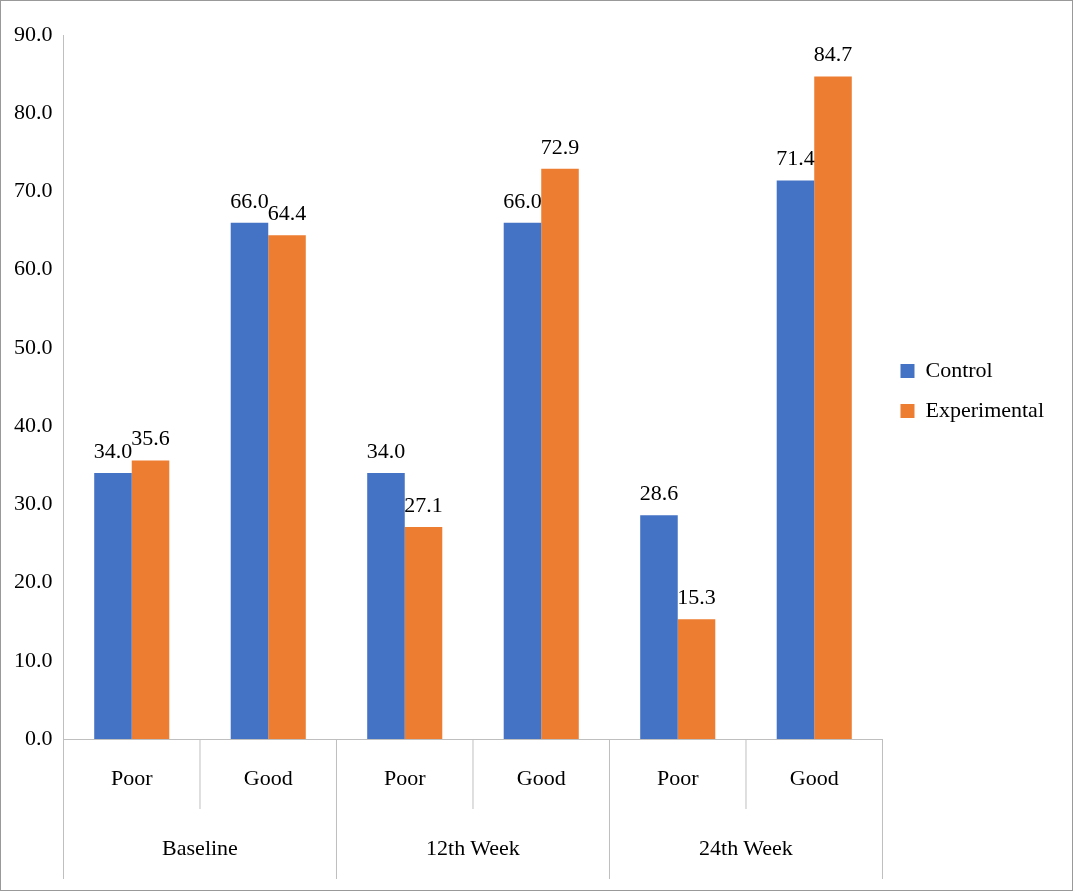 This screenshot has width=1073, height=891. Describe the element at coordinates (33, 424) in the screenshot. I see `y-tick-label: 40.0` at that location.